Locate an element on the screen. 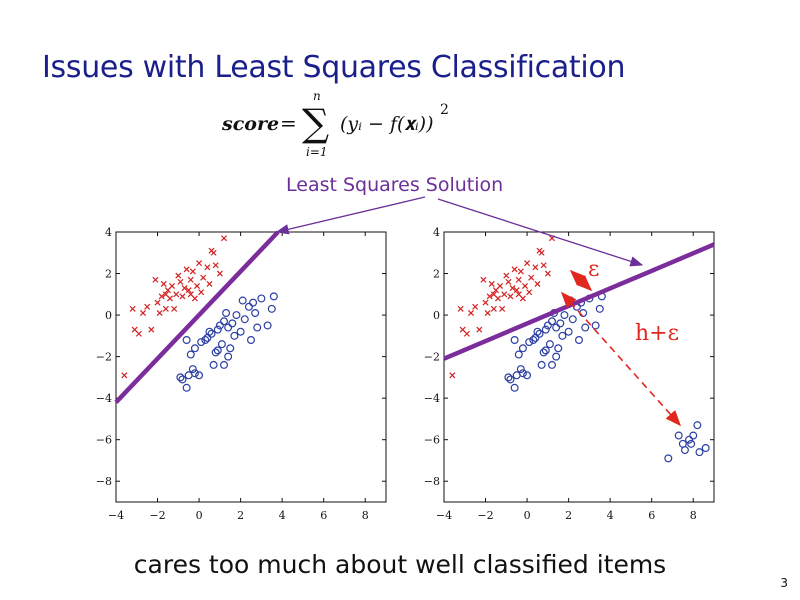  least-squares-line is located at coordinates (197, 317).